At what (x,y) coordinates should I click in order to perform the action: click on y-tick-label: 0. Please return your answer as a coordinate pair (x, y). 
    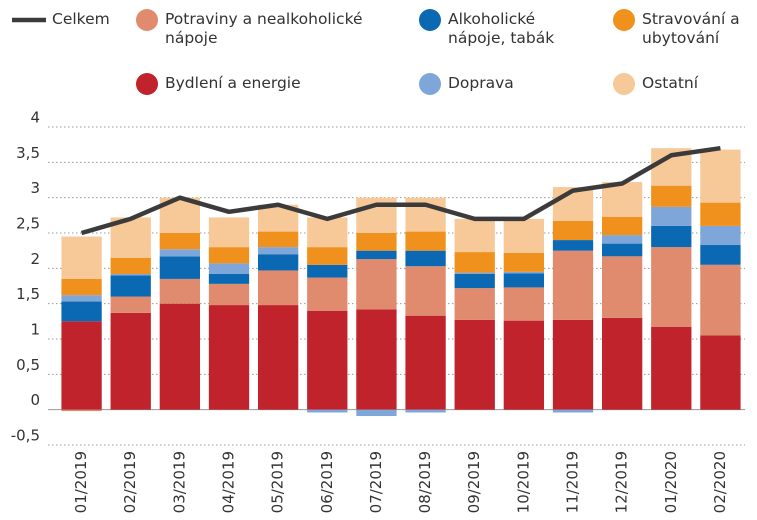
    Looking at the image, I should click on (35, 400).